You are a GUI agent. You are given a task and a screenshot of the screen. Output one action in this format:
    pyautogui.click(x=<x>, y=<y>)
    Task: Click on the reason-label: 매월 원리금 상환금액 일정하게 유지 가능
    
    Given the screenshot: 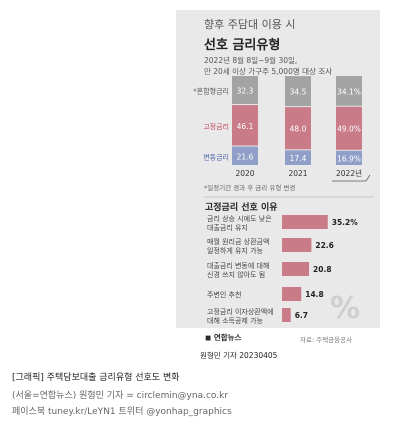 What is the action you would take?
    pyautogui.click(x=247, y=247)
    